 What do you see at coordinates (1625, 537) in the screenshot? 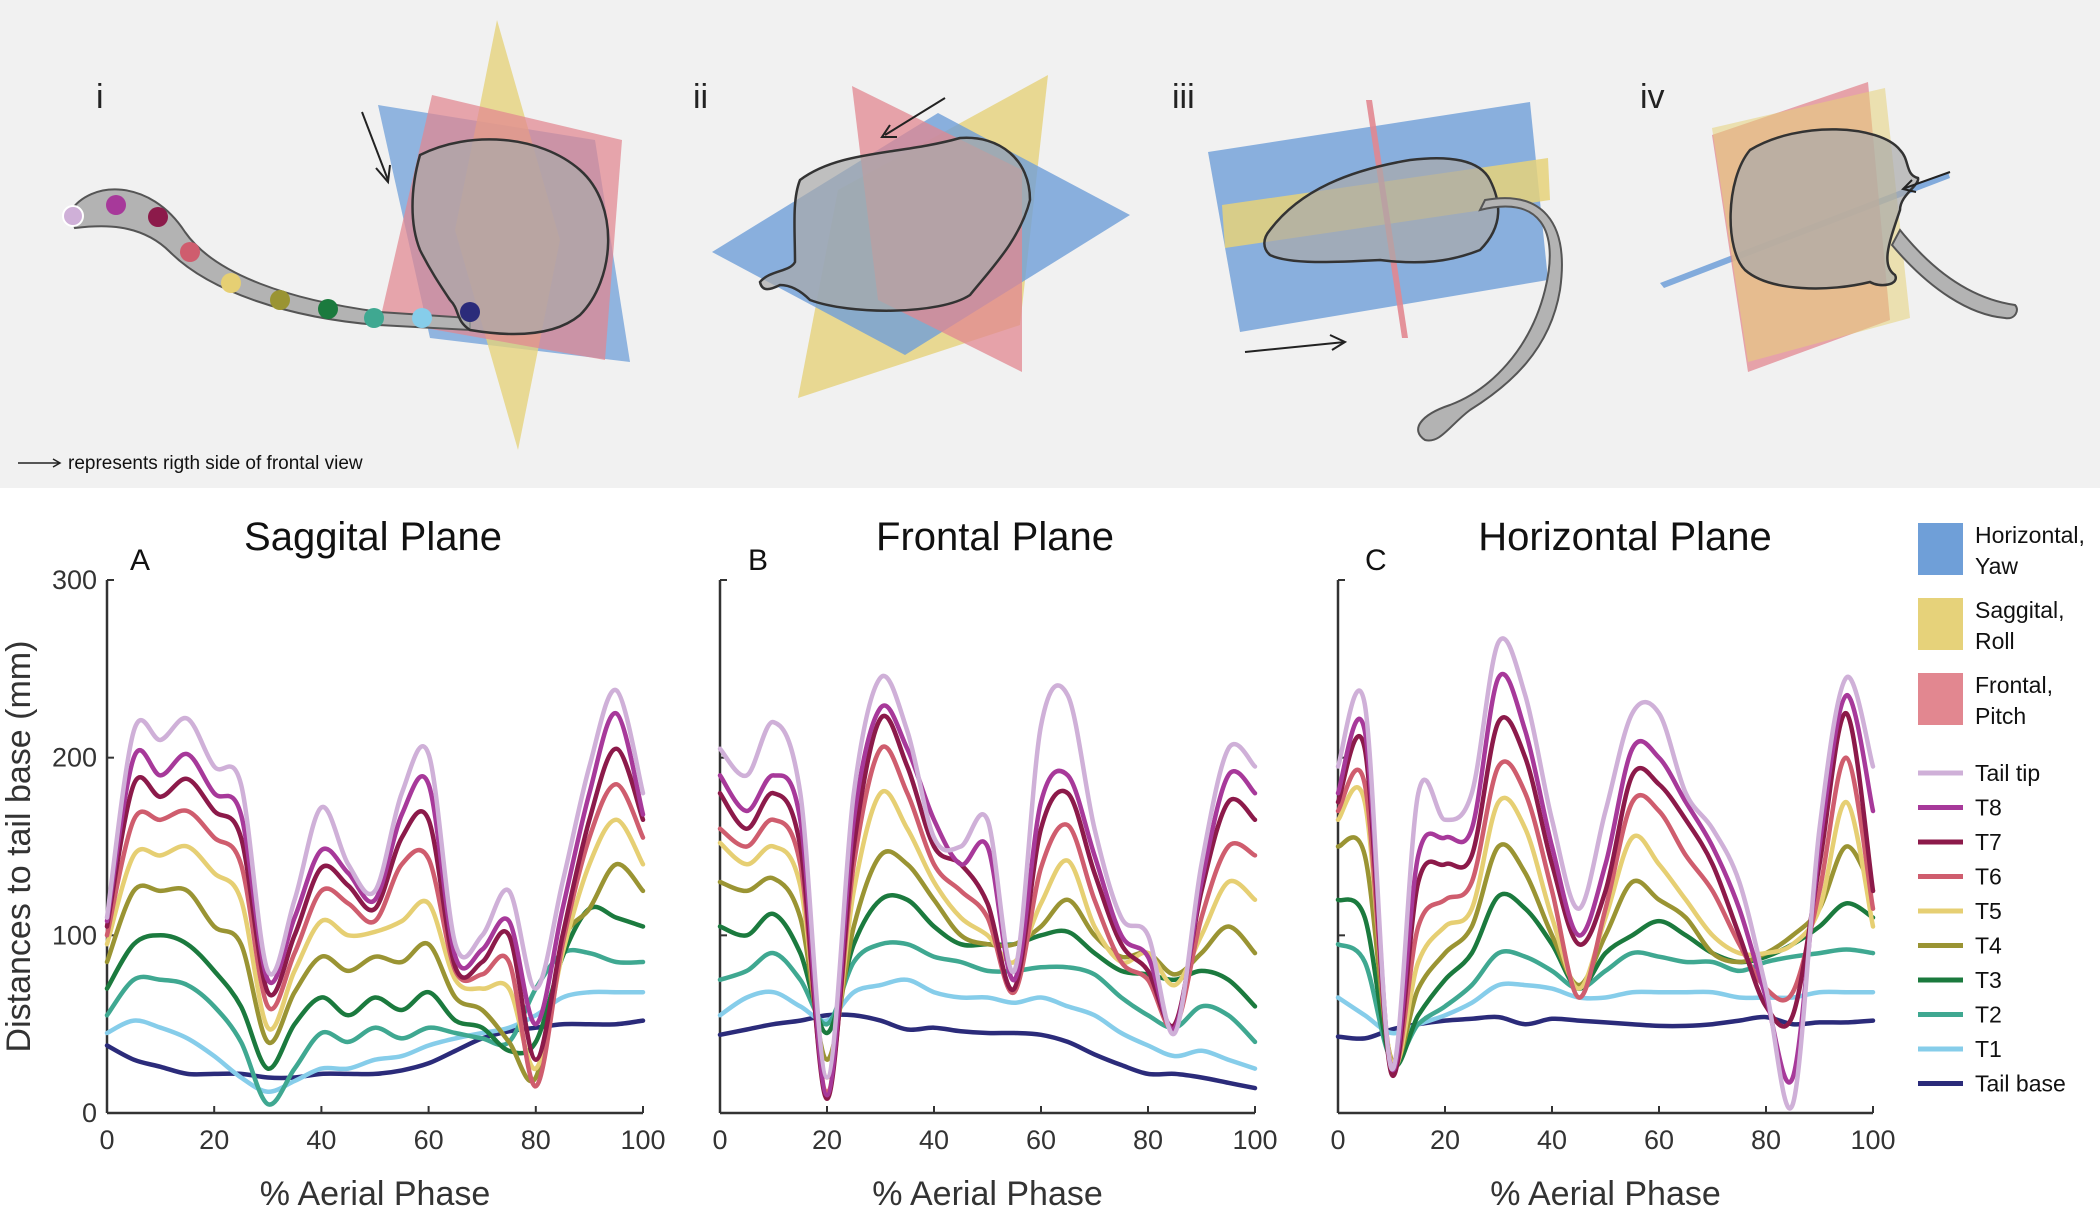
I see `chart-title: Horizontal Plane` at bounding box center [1625, 537].